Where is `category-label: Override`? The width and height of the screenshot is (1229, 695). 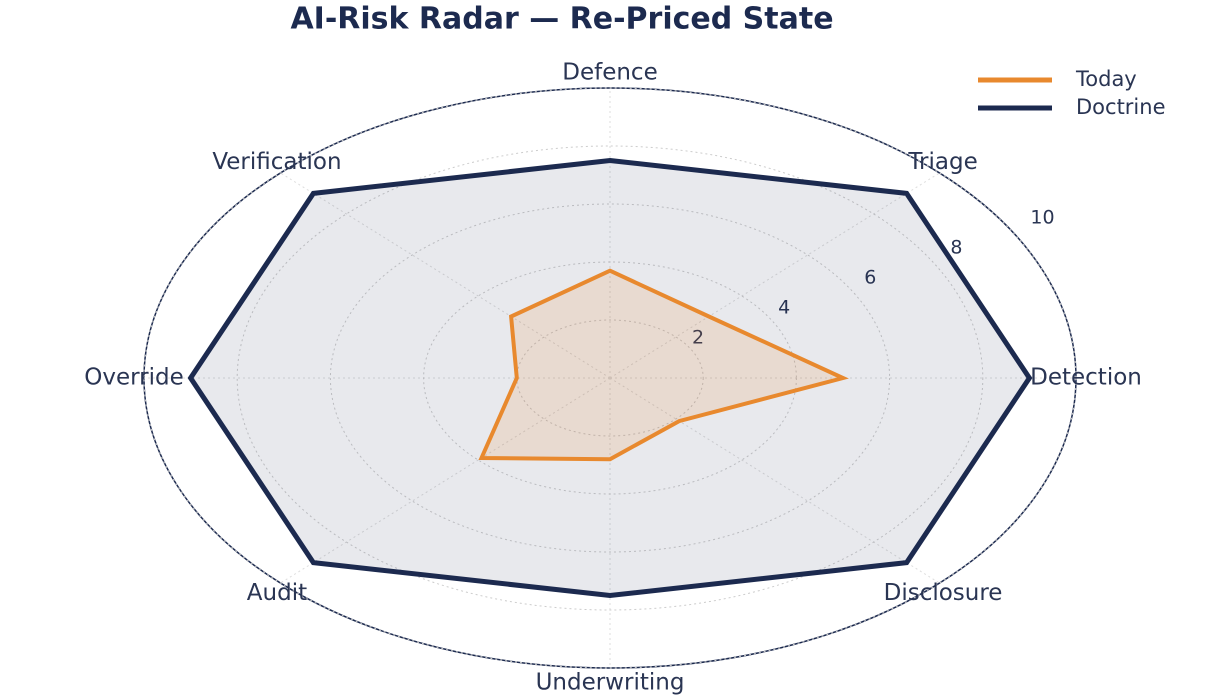 category-label: Override is located at coordinates (134, 378).